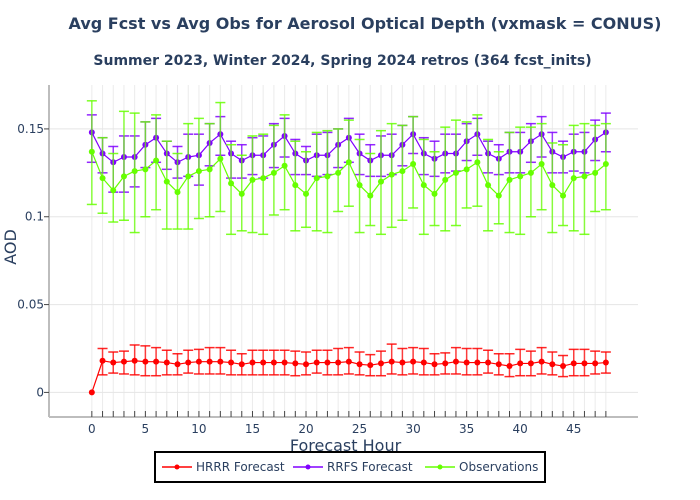  I want to click on x-tick-label: 10, so click(198, 429).